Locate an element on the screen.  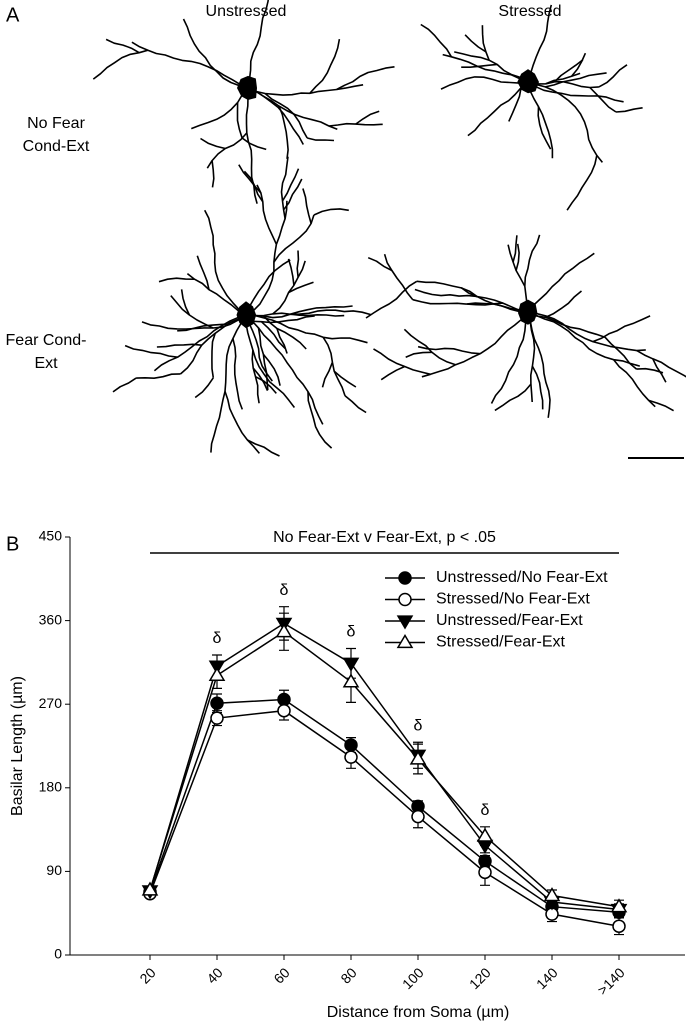
y-tick-label: 360 is located at coordinates (51, 619).